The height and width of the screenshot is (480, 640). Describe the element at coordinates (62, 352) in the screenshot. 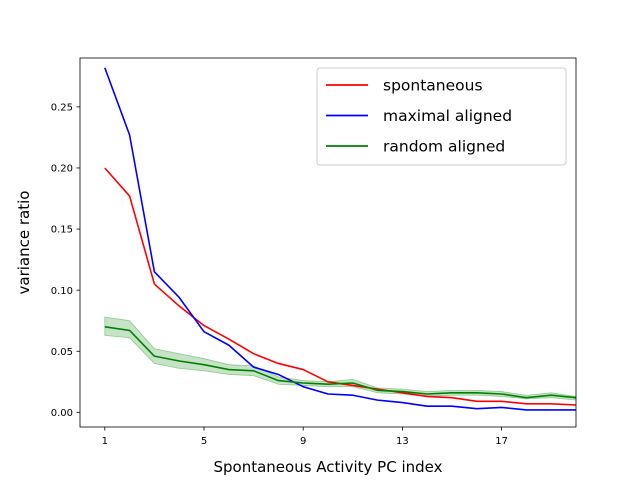

I see `y-tick-label: 0.05` at that location.